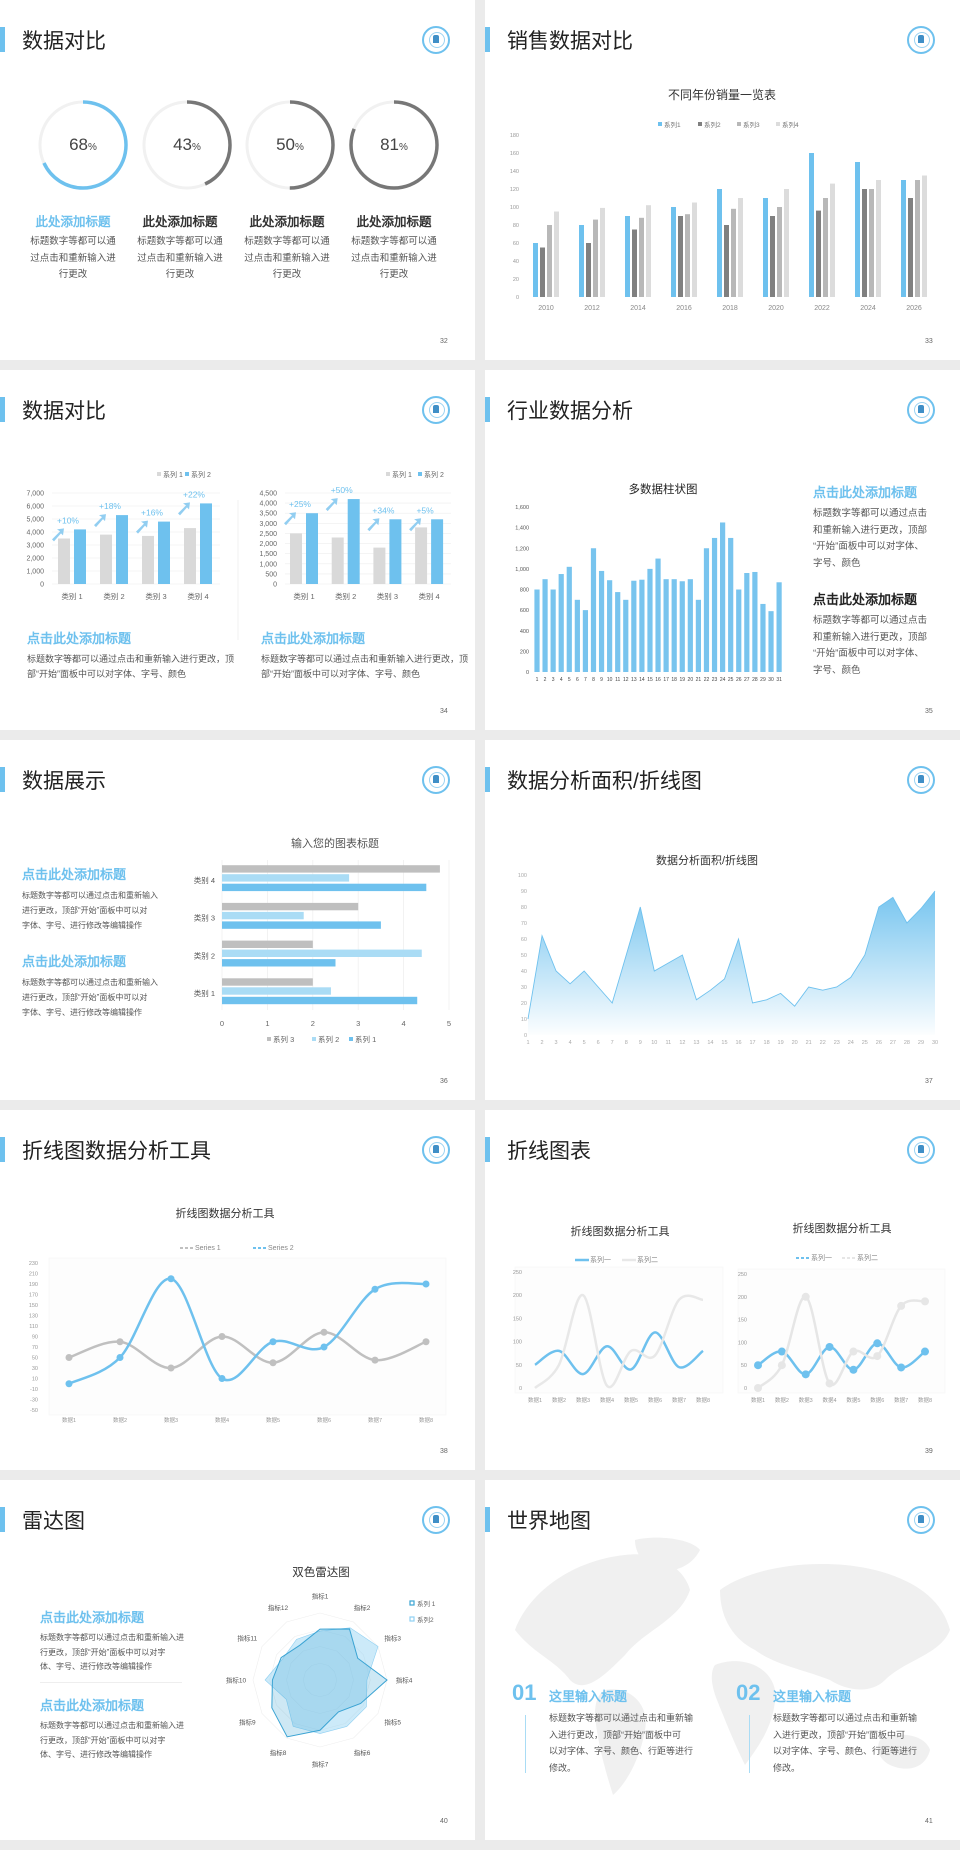  I want to click on x-tick-label: 19, so click(781, 1043).